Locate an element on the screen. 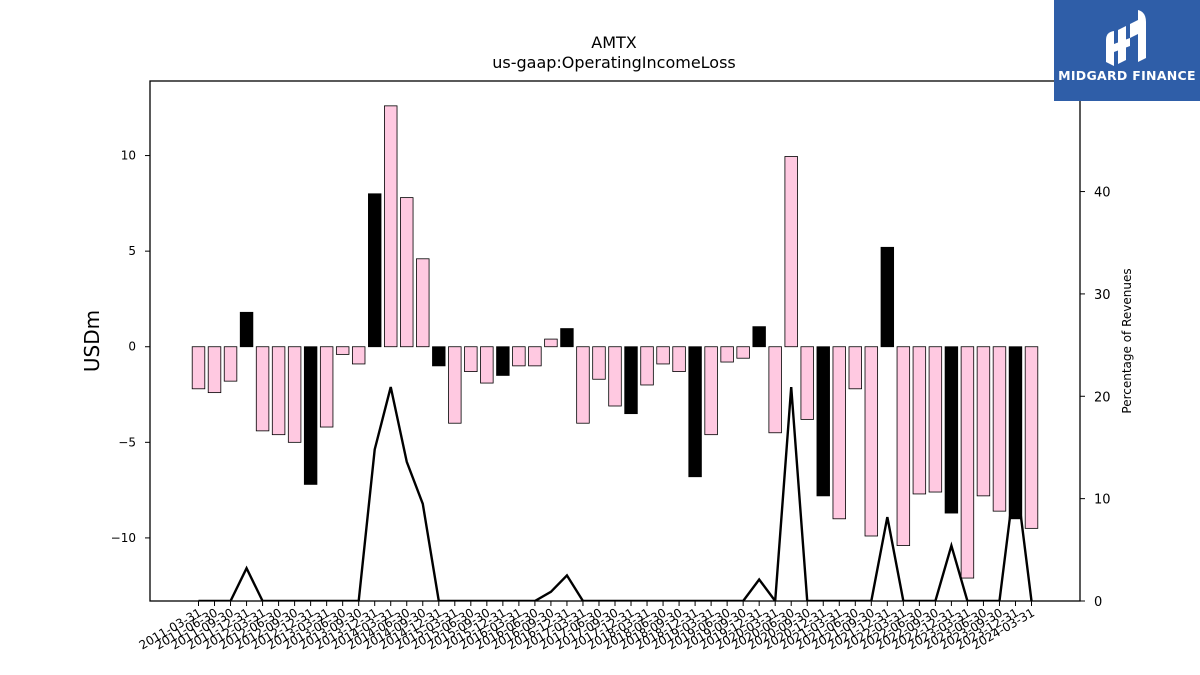  y-axis-label: USDm is located at coordinates (92, 341).